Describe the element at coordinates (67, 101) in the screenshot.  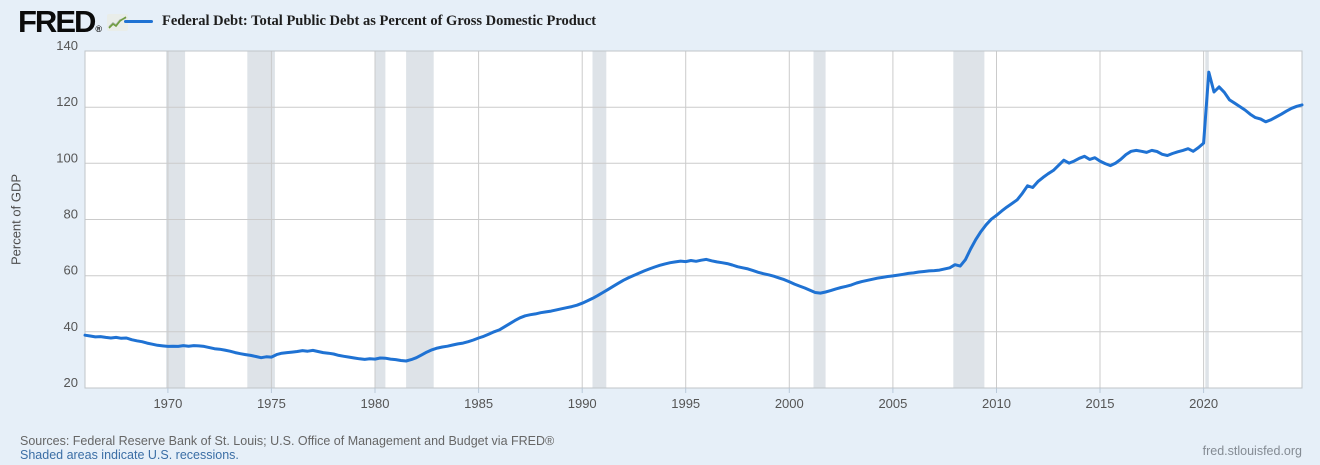
I see `y-tick-label: 120` at that location.